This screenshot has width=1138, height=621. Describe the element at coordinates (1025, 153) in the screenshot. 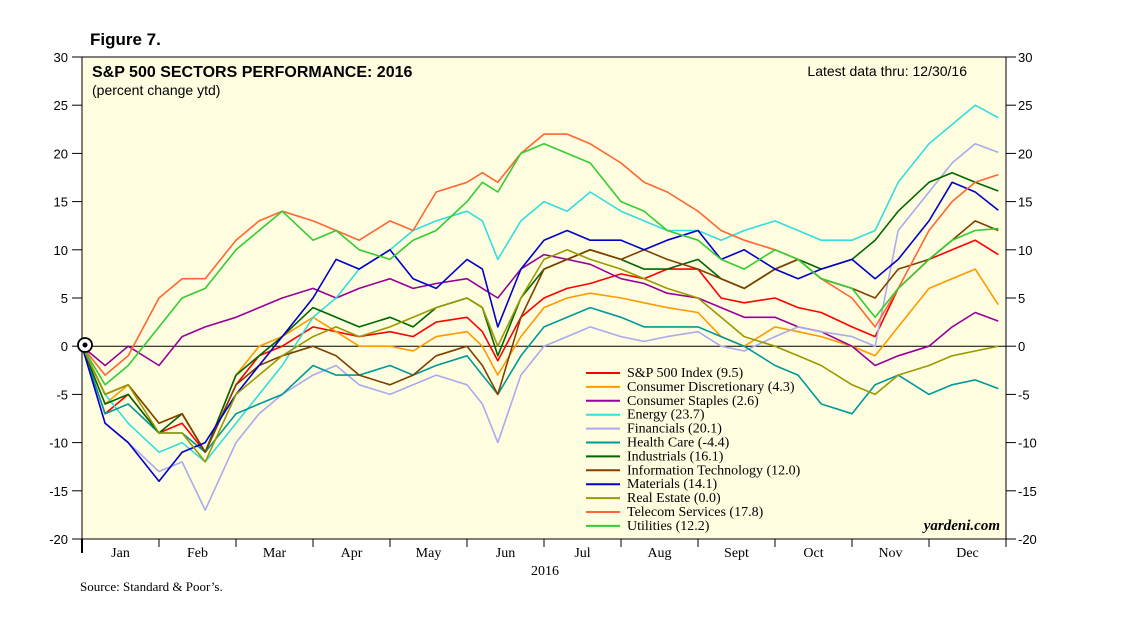

I see `y-tick-label-right: 20` at that location.